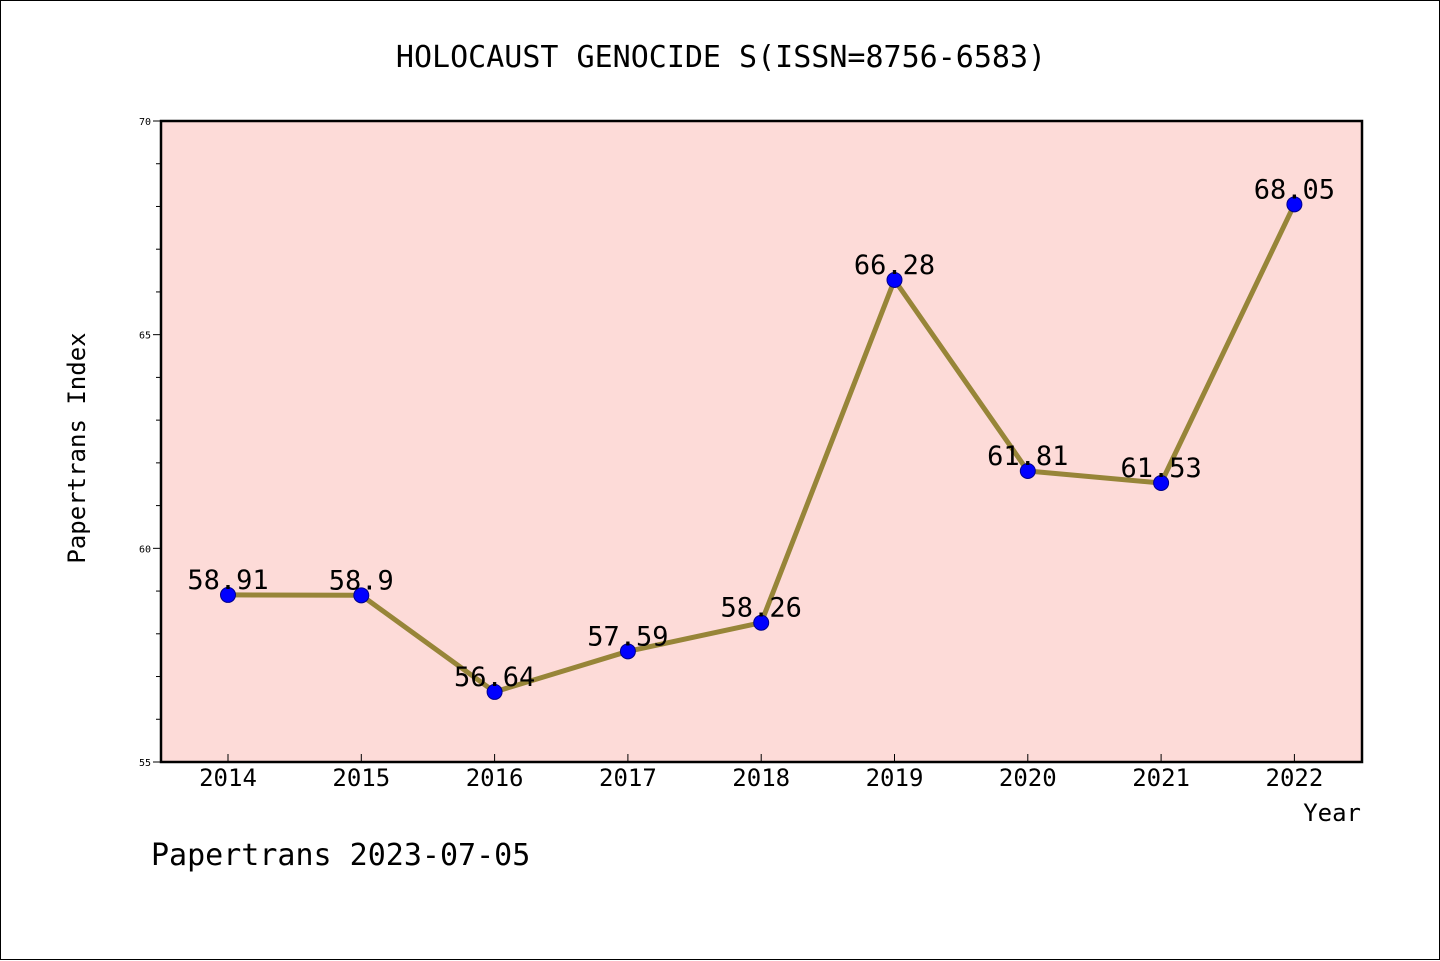 This screenshot has width=1440, height=961. What do you see at coordinates (1027, 456) in the screenshot?
I see `data-label-2020: 61.81` at bounding box center [1027, 456].